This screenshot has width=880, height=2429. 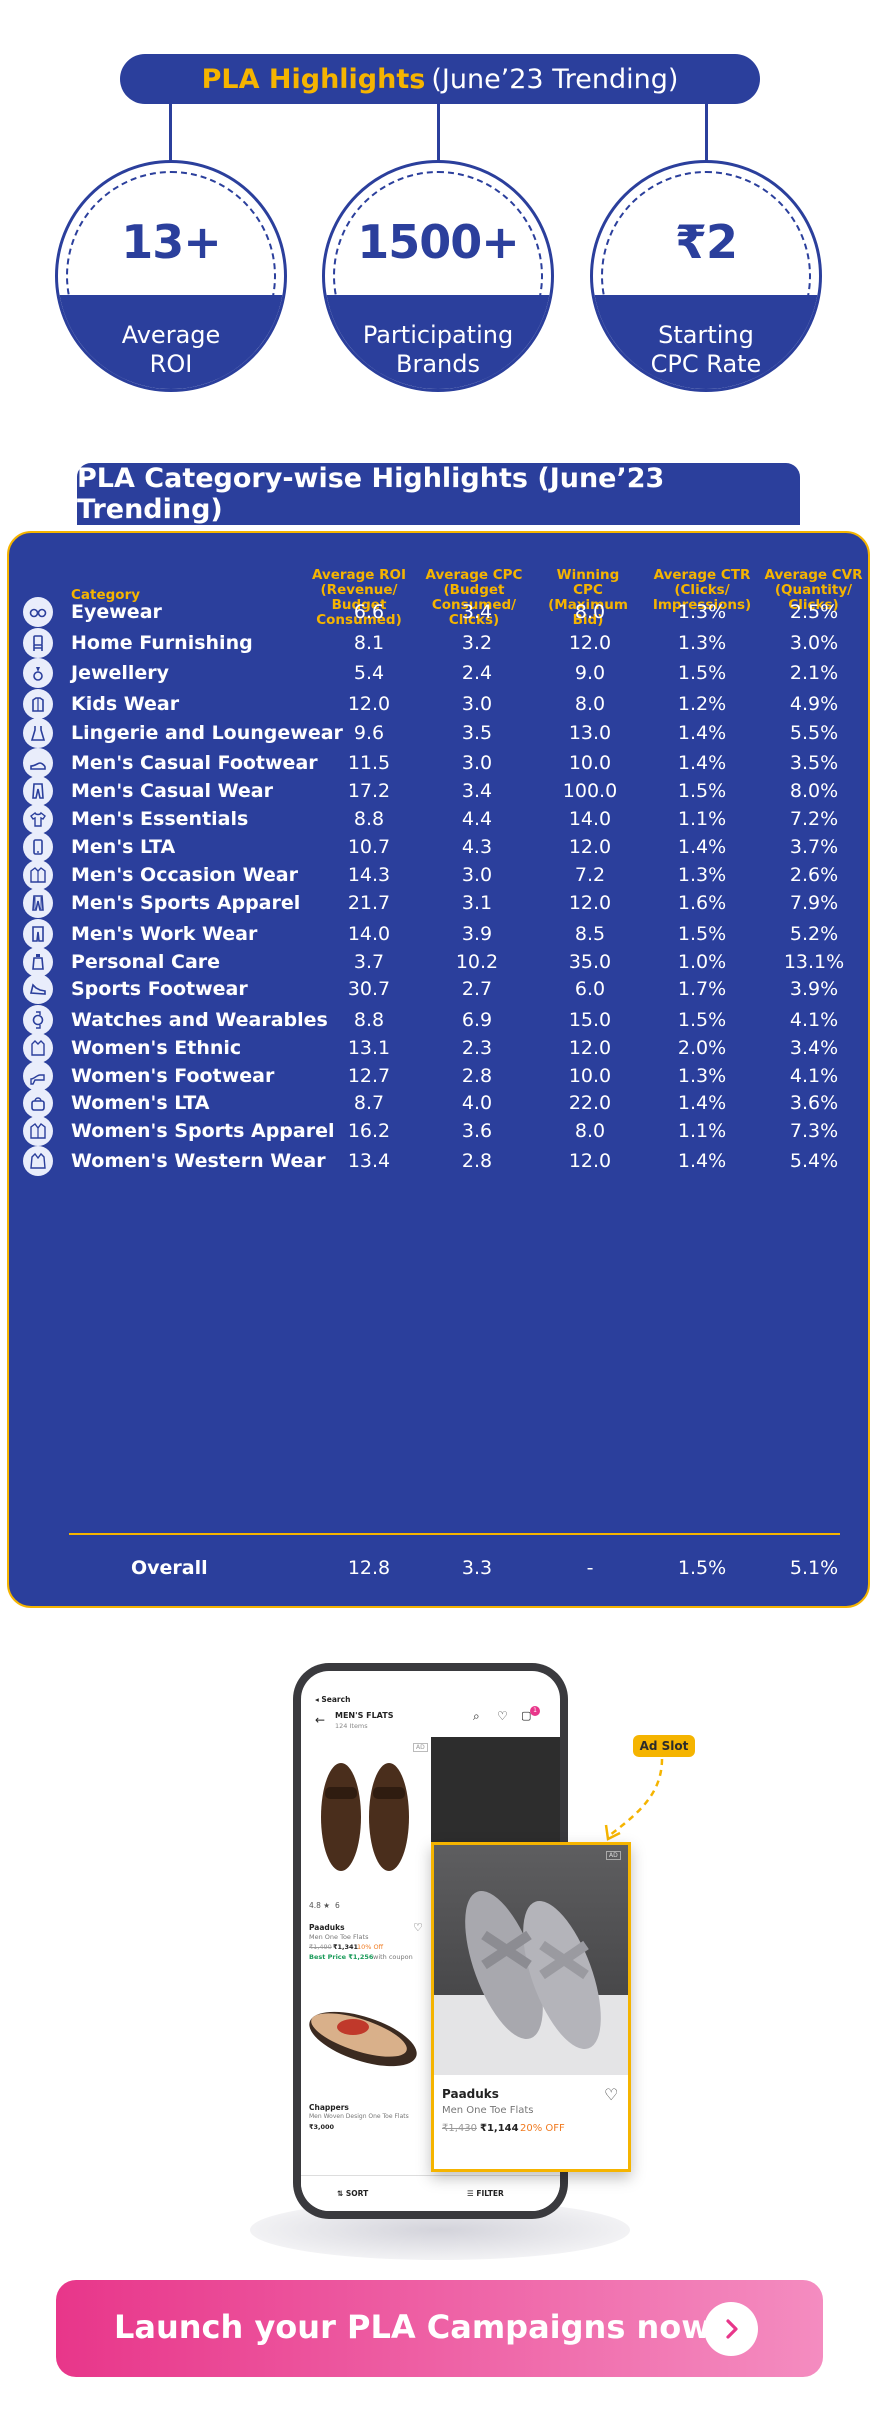 I want to click on coat-icon, so click(x=38, y=1161).